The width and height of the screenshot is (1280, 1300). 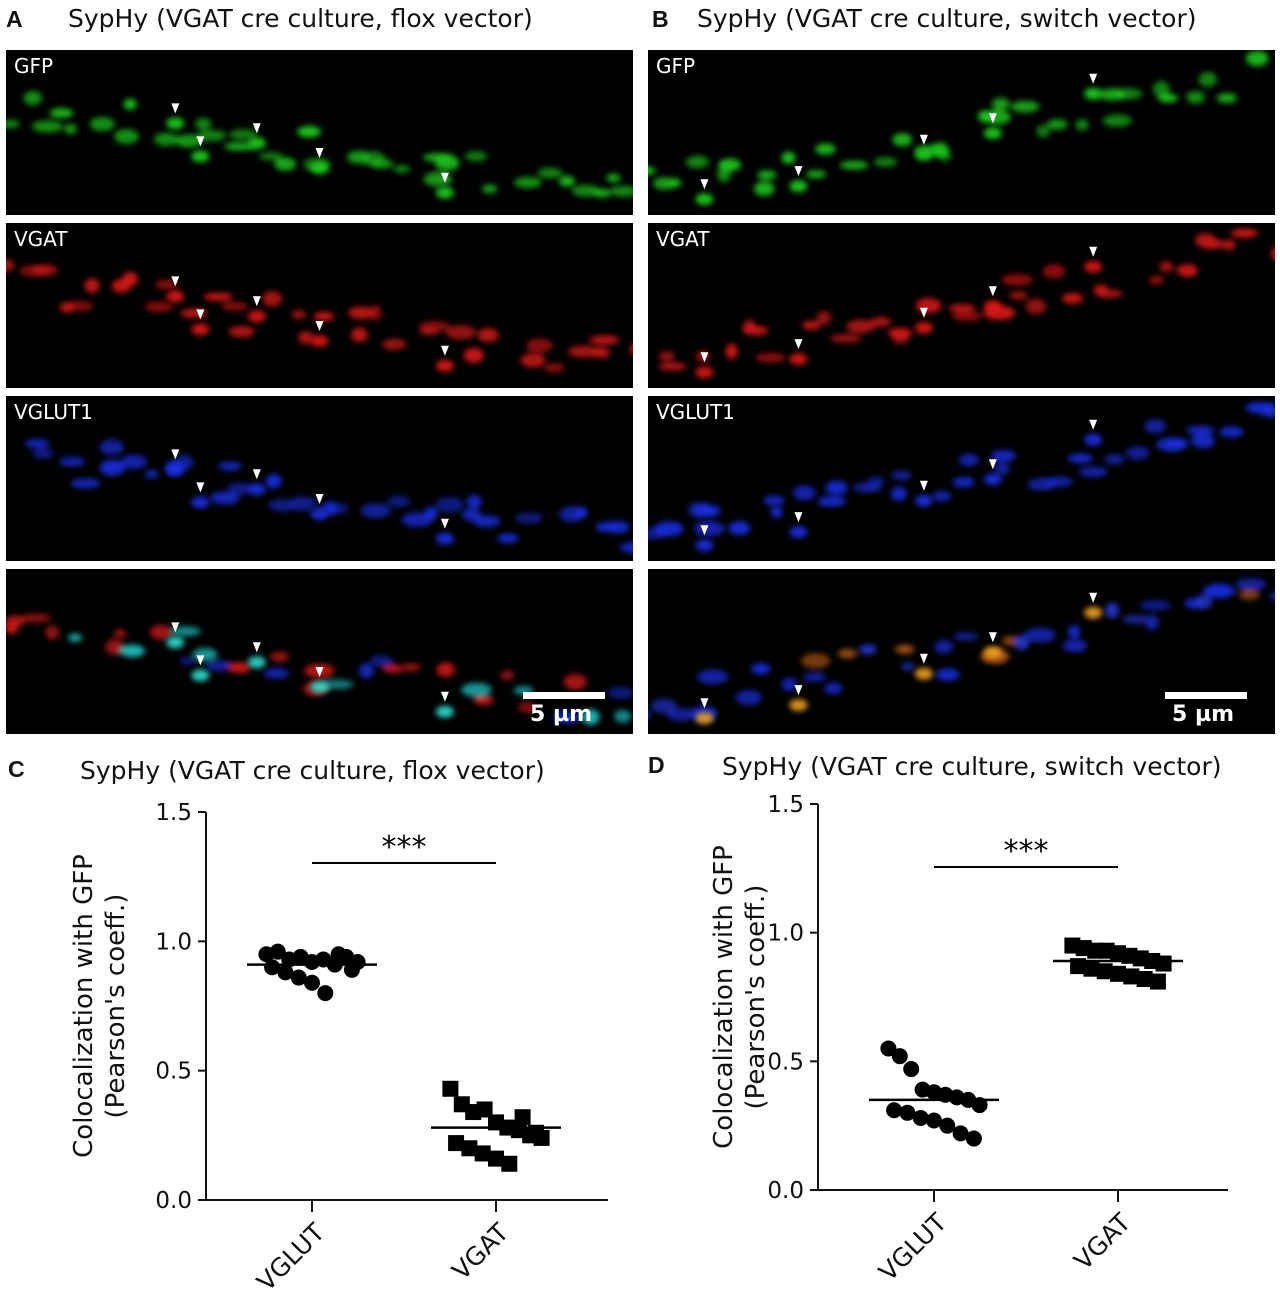 What do you see at coordinates (312, 770) in the screenshot?
I see `panel-c-title: SypHy (VGAT cre culture, flox vector)` at bounding box center [312, 770].